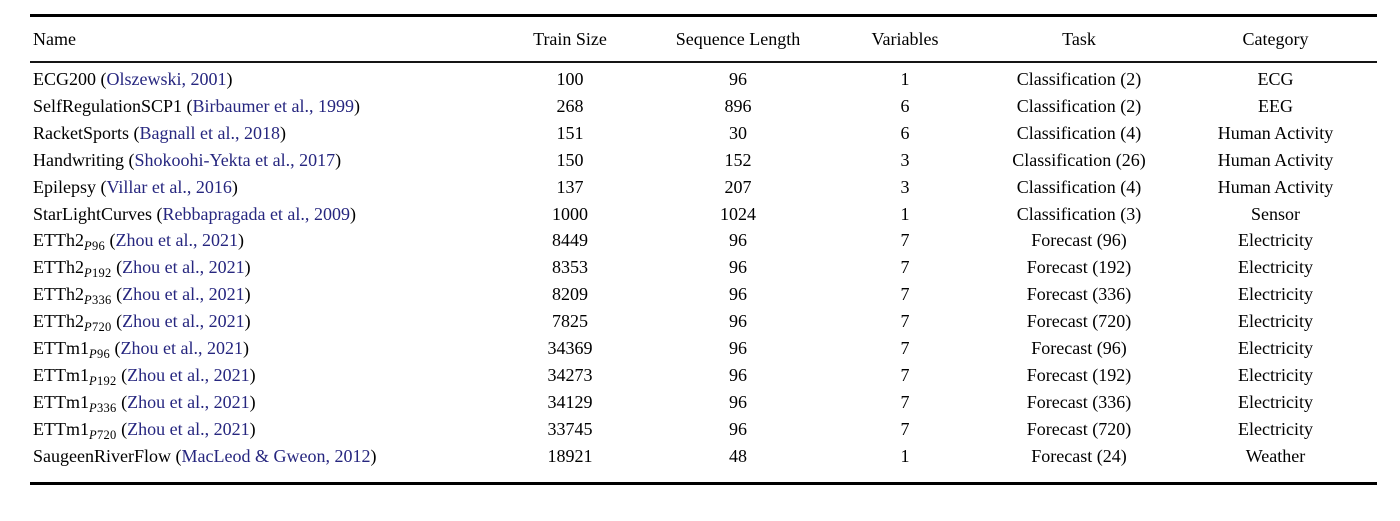 The image size is (1400, 521). I want to click on dataset-name-cell: ETTm1P192 (Zhou et al., 2021), so click(144, 376).